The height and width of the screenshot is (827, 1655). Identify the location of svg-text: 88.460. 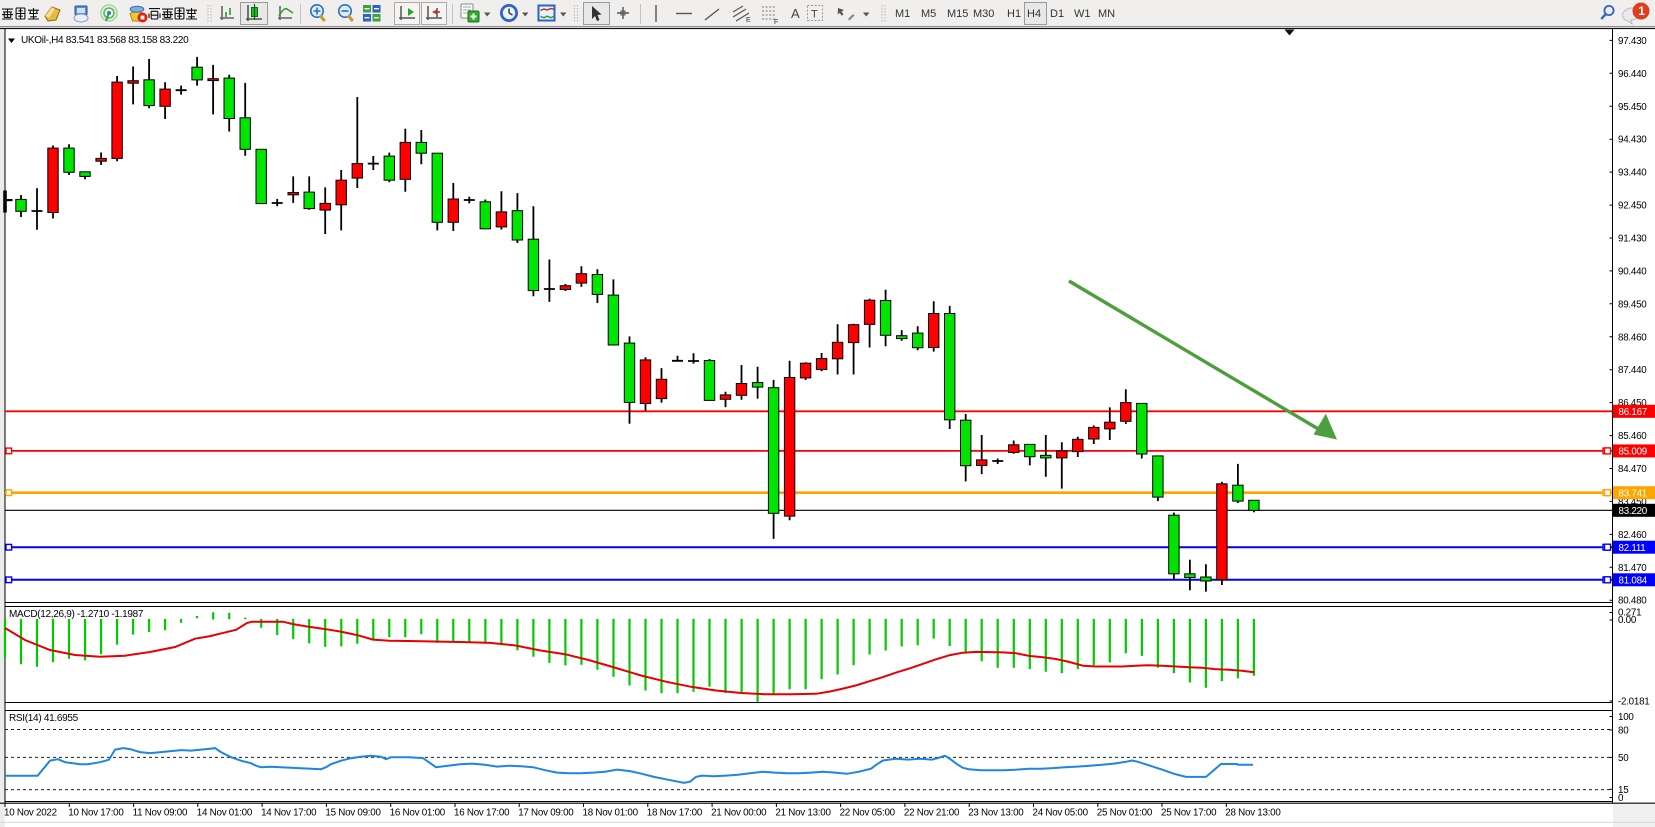
(1632, 337).